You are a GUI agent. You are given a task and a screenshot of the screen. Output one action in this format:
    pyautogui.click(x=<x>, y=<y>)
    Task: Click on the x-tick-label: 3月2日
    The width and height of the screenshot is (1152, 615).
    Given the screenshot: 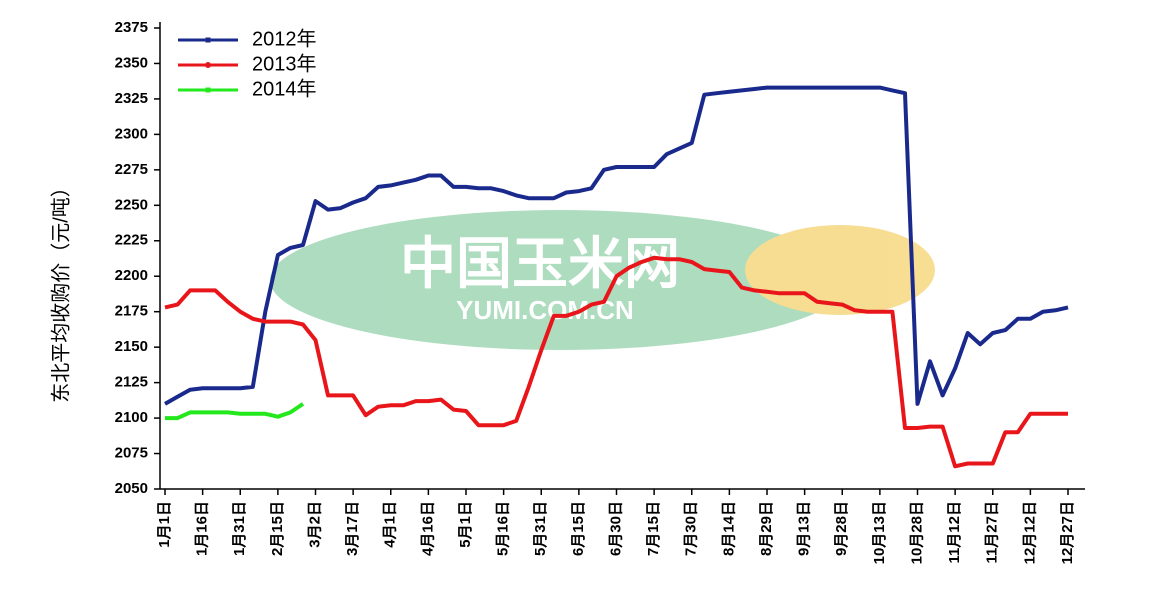 What is the action you would take?
    pyautogui.click(x=314, y=524)
    